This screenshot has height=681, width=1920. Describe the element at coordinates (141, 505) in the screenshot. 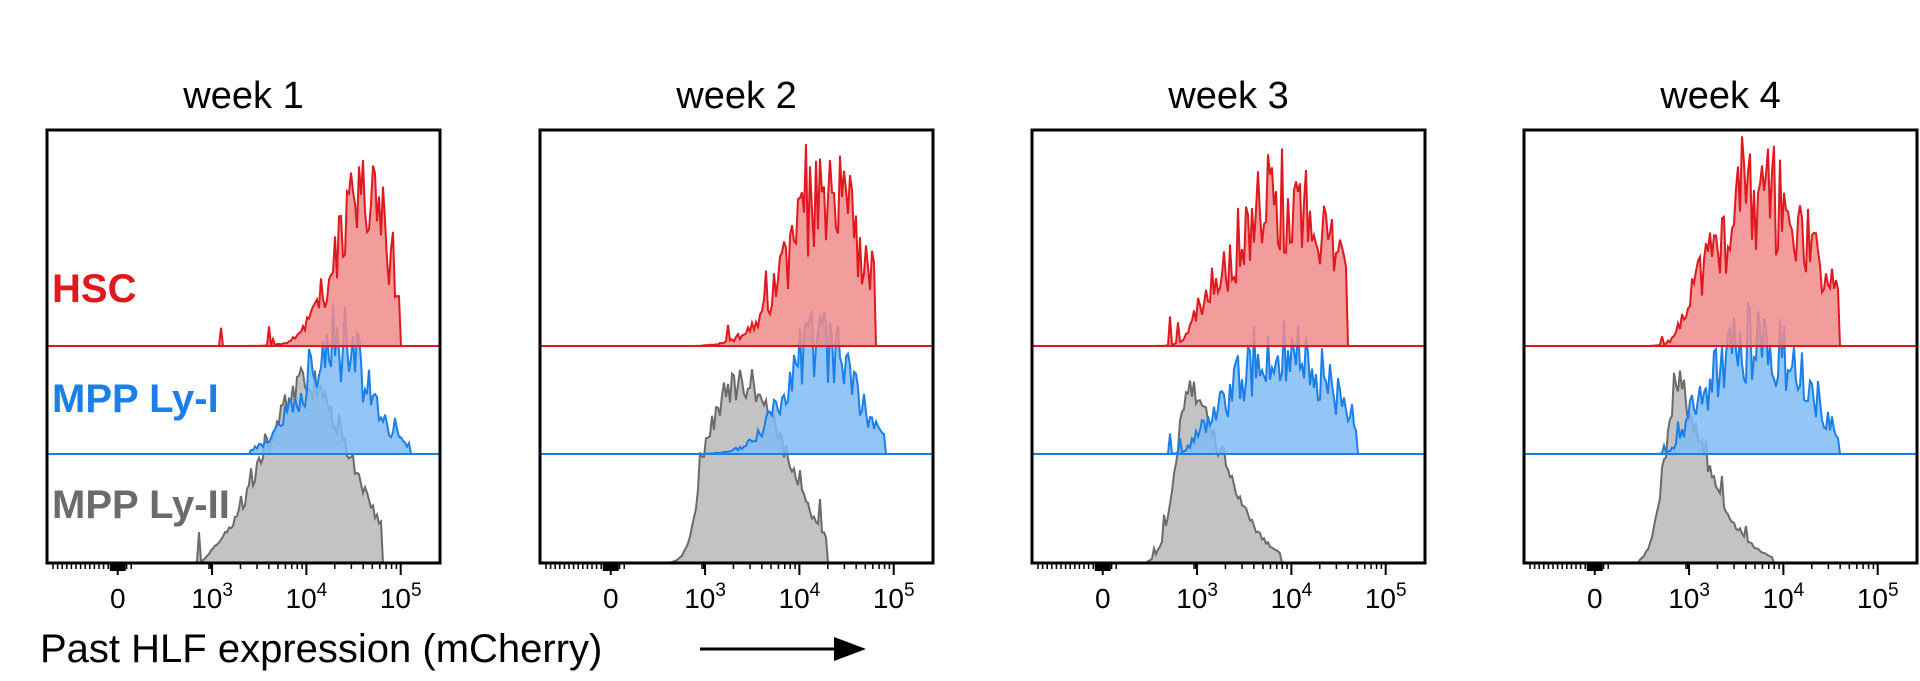

I see `row-label-mpp-ly-ii: MPP Ly-II` at that location.